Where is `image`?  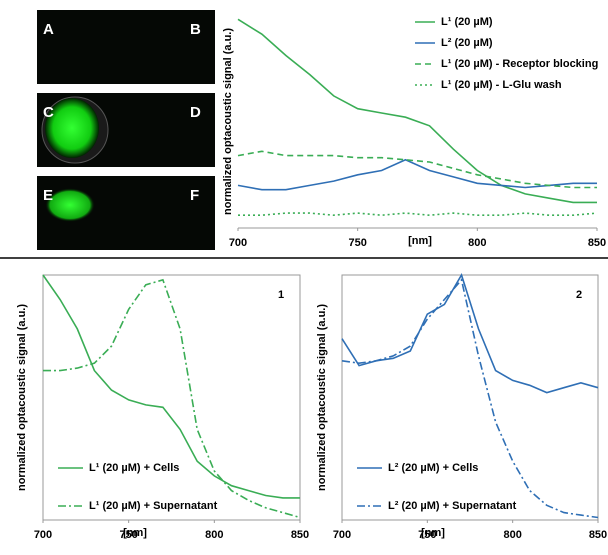 image is located at coordinates (126, 47).